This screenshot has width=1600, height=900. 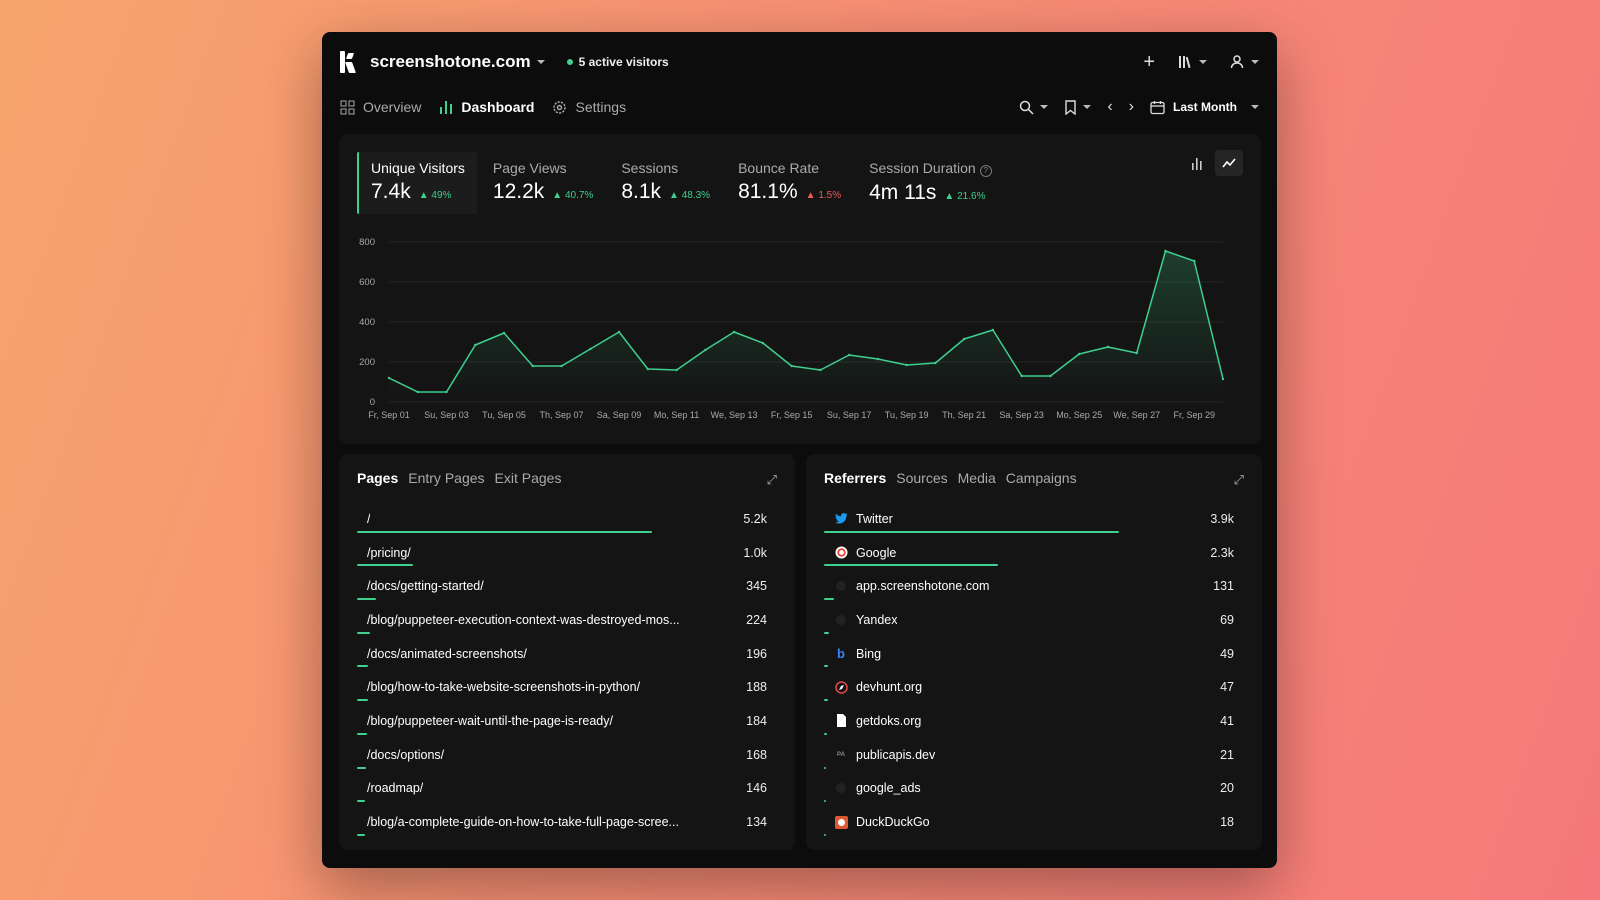 What do you see at coordinates (562, 553) in the screenshot?
I see `list-item: /pricing/1.0k` at bounding box center [562, 553].